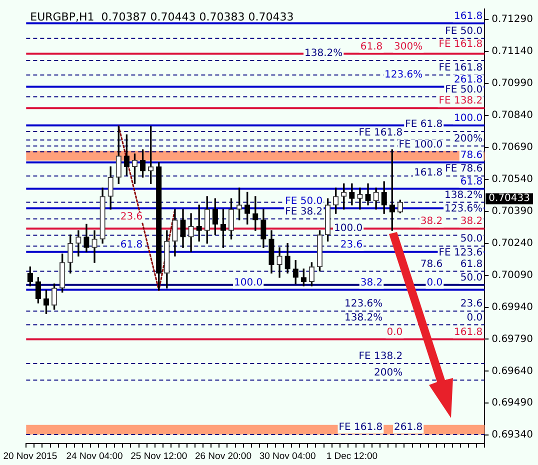 The width and height of the screenshot is (538, 465). Describe the element at coordinates (513, 180) in the screenshot. I see `y-tick-label: 0.70540` at that location.